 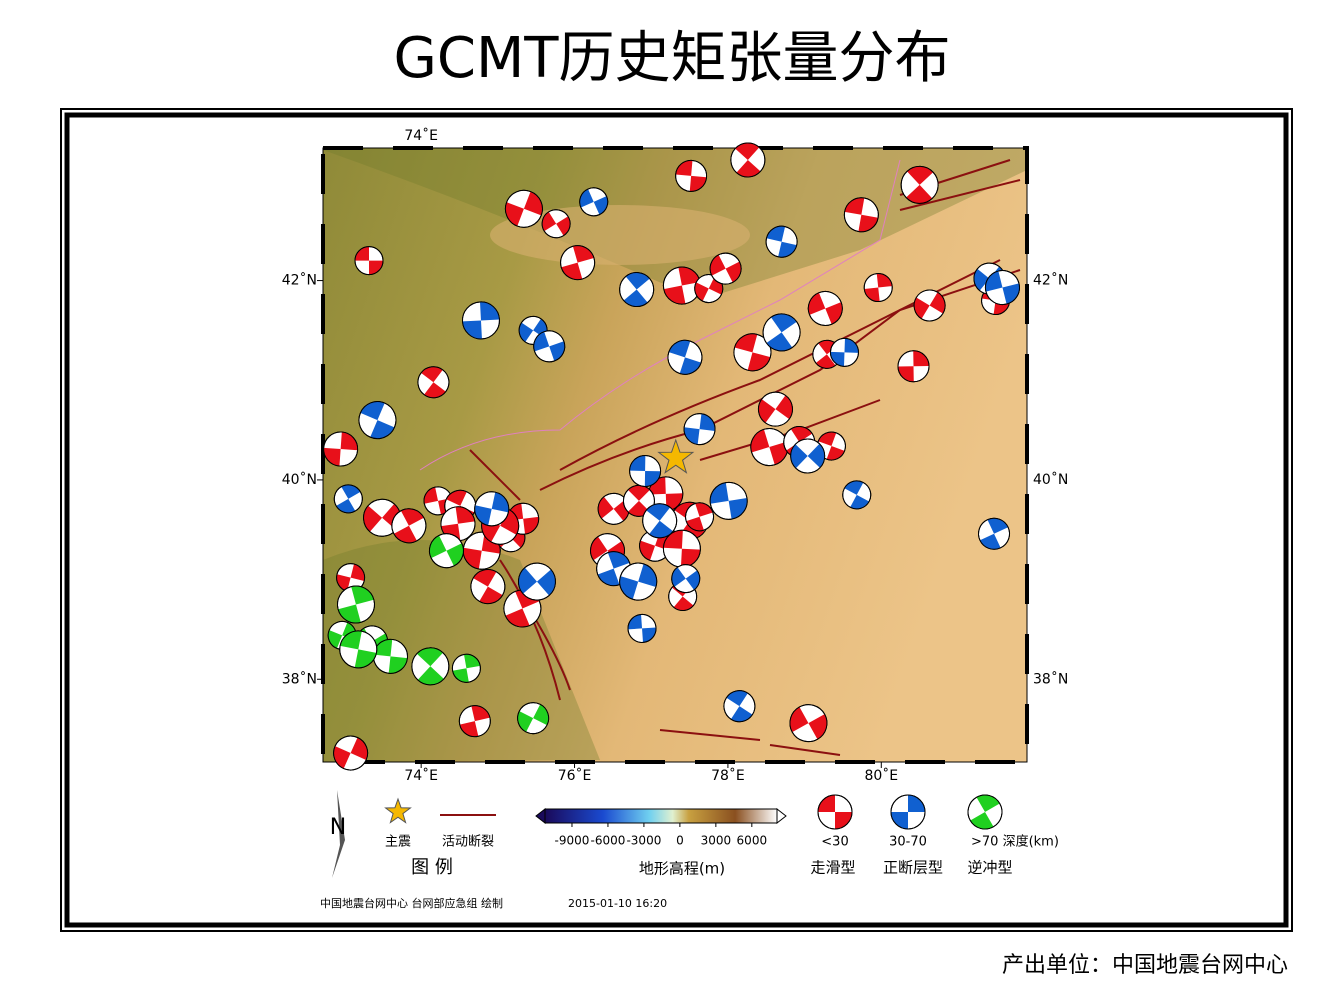 I want to click on legend-fault: 活动断裂, so click(x=468, y=842).